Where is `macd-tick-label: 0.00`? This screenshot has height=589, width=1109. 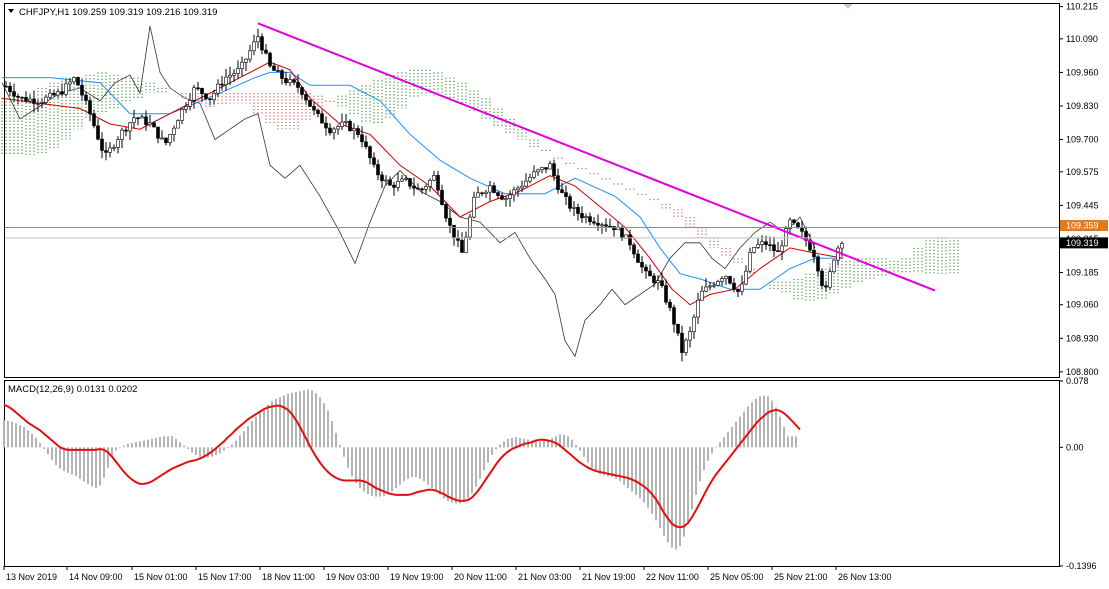
macd-tick-label: 0.00 is located at coordinates (1075, 447).